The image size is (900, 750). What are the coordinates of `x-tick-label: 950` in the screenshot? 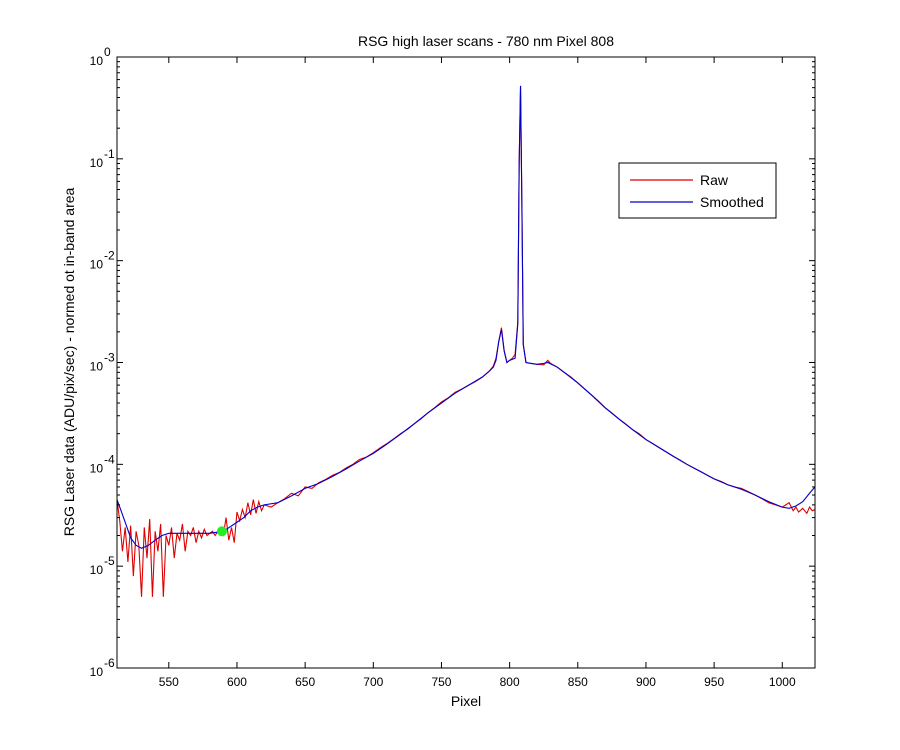 It's located at (714, 682).